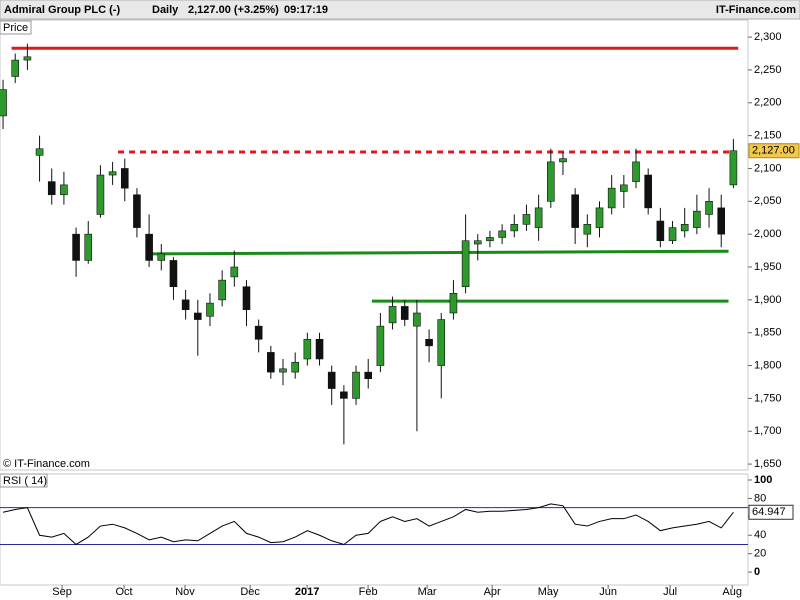 This screenshot has width=800, height=600. Describe the element at coordinates (768, 201) in the screenshot. I see `y-tick-label: 2,050` at that location.